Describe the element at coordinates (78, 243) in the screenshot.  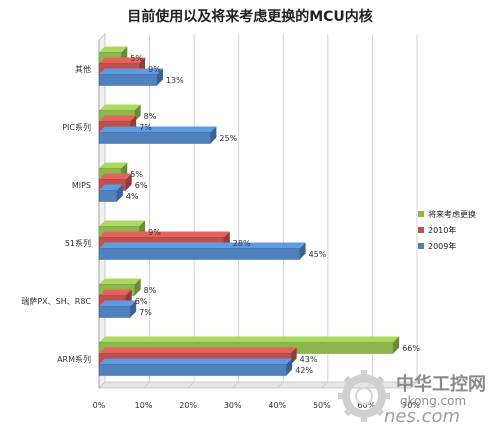
I see `category-label: 51系列` at that location.